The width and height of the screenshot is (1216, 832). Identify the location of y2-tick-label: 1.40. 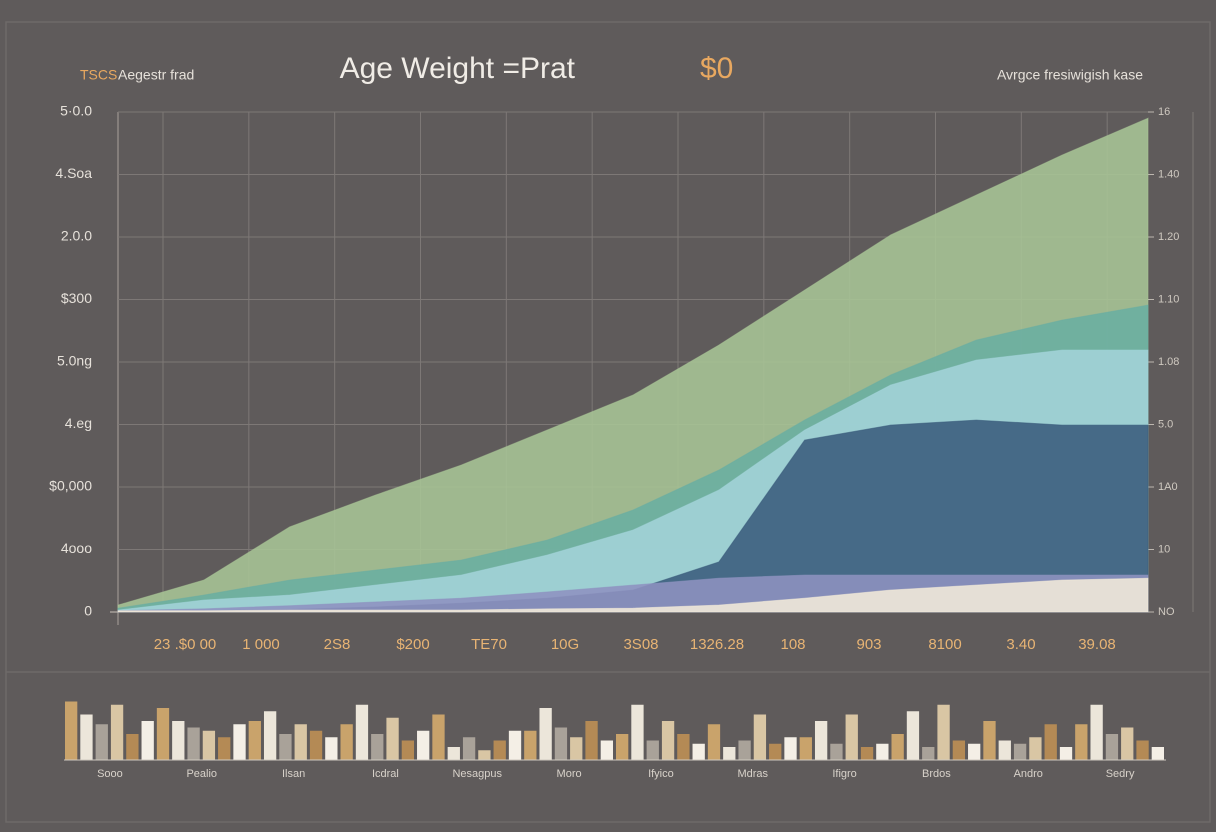
(1168, 174).